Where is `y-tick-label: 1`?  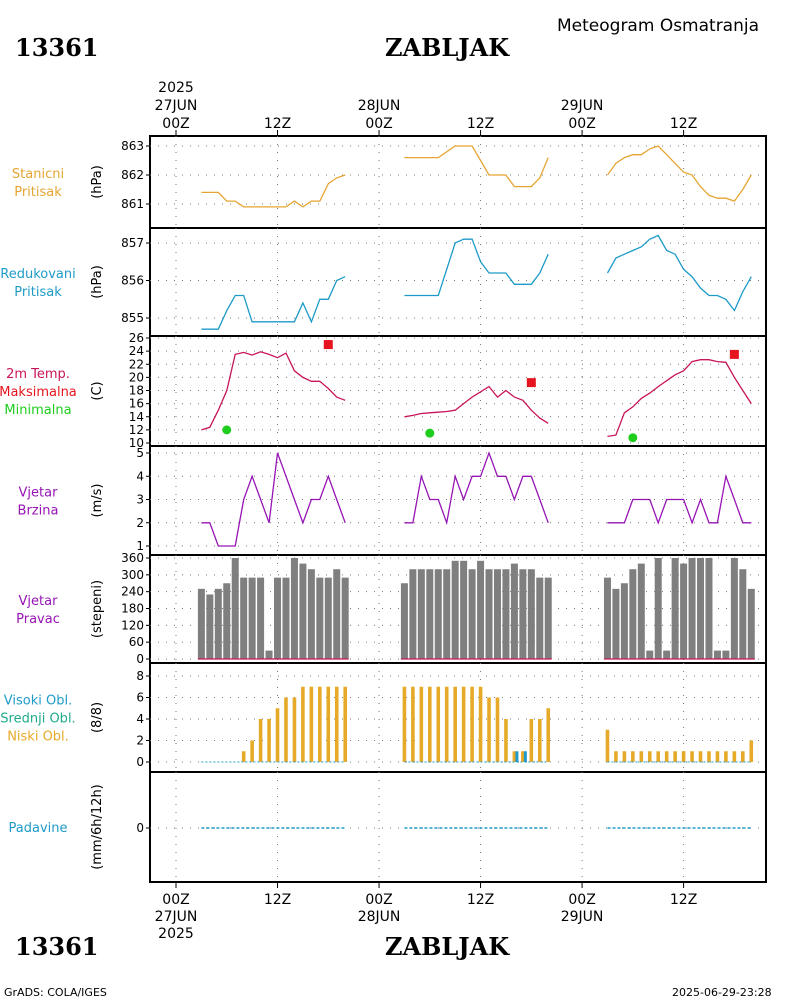 y-tick-label: 1 is located at coordinates (140, 546).